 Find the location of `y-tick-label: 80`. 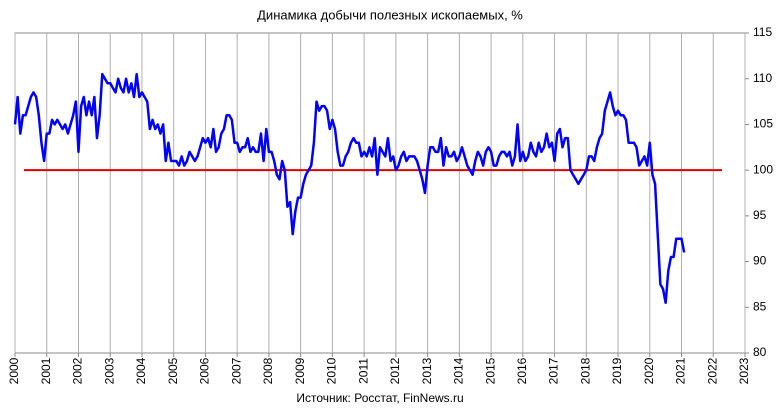

y-tick-label: 80 is located at coordinates (760, 352).